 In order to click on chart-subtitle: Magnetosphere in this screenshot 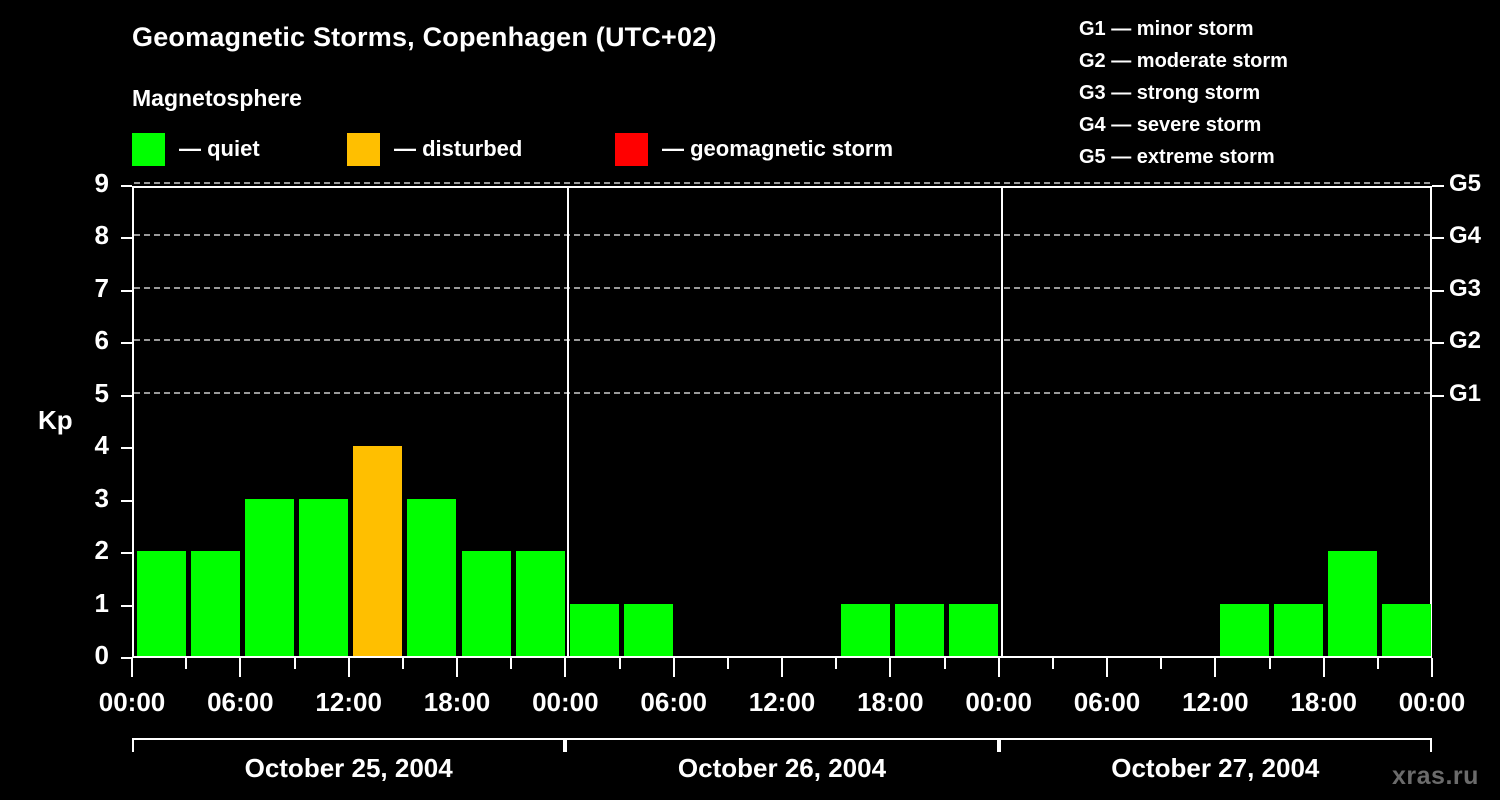, I will do `click(217, 98)`.